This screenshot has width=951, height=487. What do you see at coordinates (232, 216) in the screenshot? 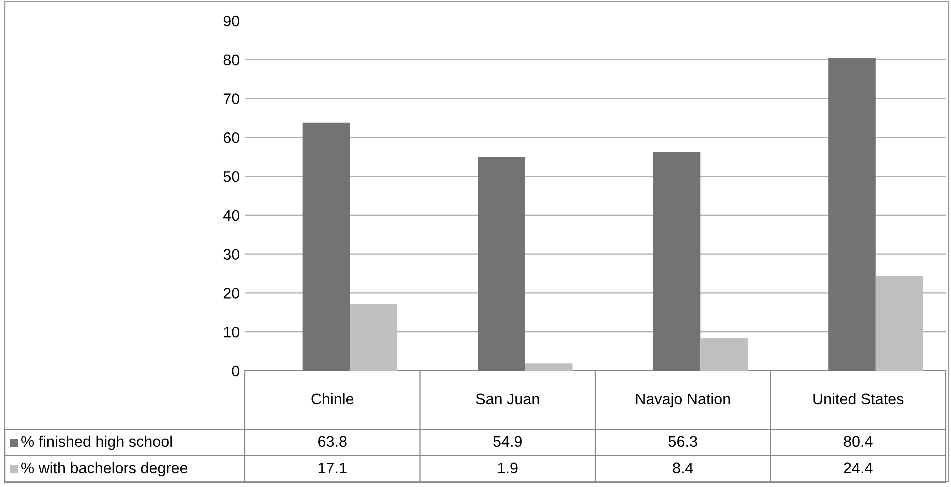
I see `y-tick-label: 40` at bounding box center [232, 216].